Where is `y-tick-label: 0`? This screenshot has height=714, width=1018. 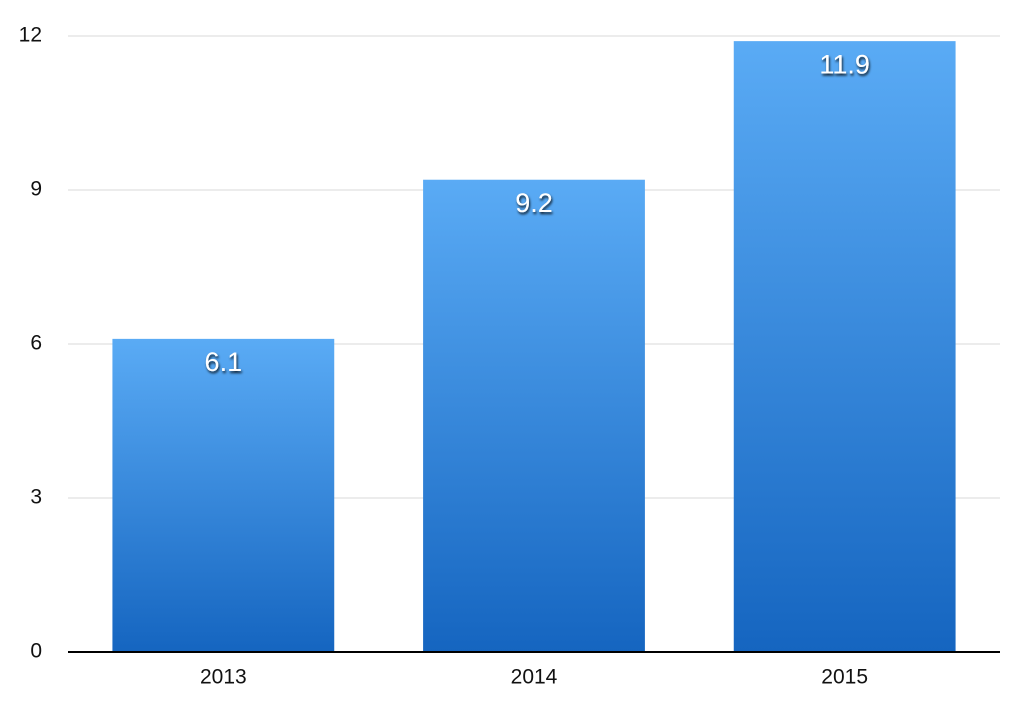
y-tick-label: 0 is located at coordinates (36, 651).